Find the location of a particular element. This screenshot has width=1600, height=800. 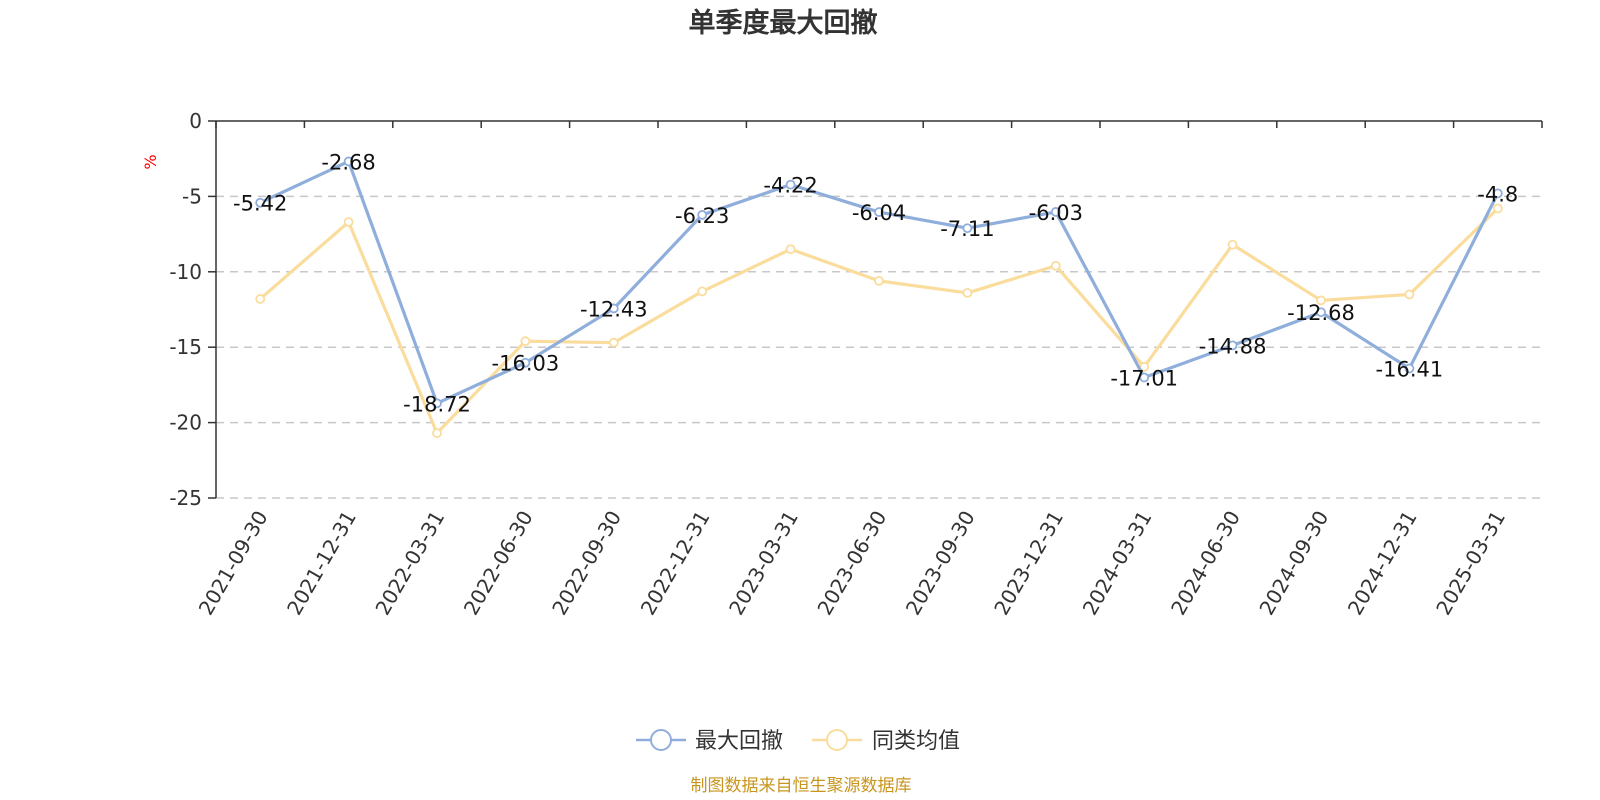

data-label: -6.04 is located at coordinates (879, 213).